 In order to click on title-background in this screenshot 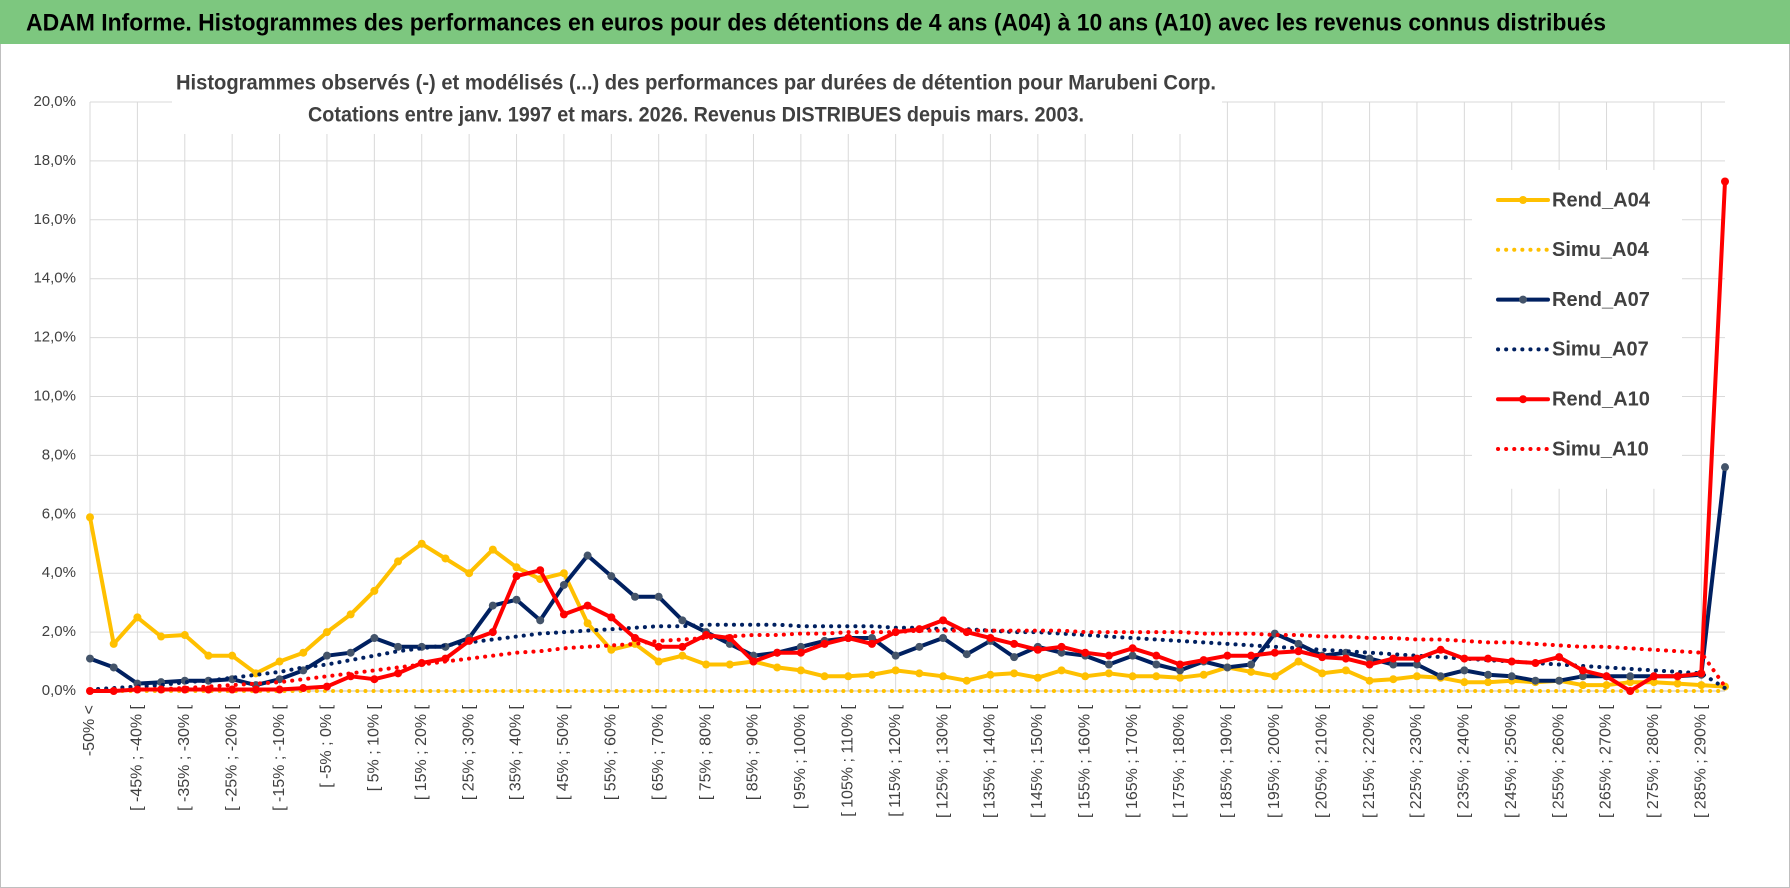, I will do `click(697, 101)`.